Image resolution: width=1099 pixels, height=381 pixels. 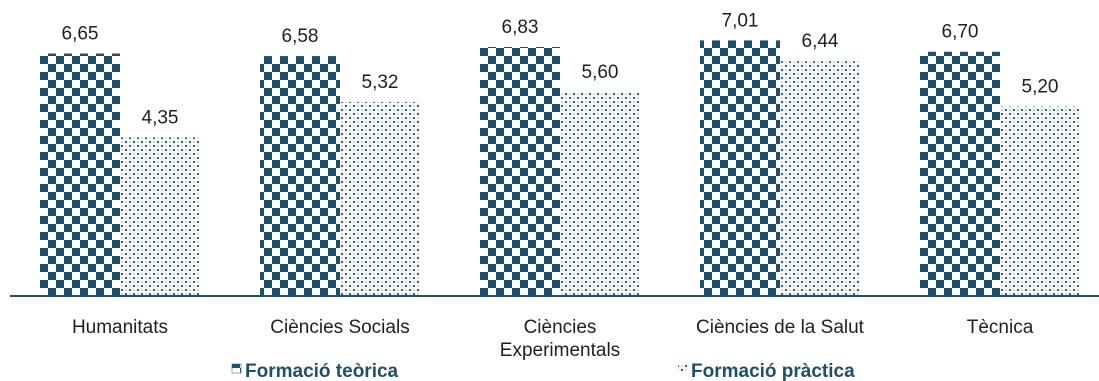 What do you see at coordinates (236, 368) in the screenshot?
I see `legend-swatch-theory` at bounding box center [236, 368].